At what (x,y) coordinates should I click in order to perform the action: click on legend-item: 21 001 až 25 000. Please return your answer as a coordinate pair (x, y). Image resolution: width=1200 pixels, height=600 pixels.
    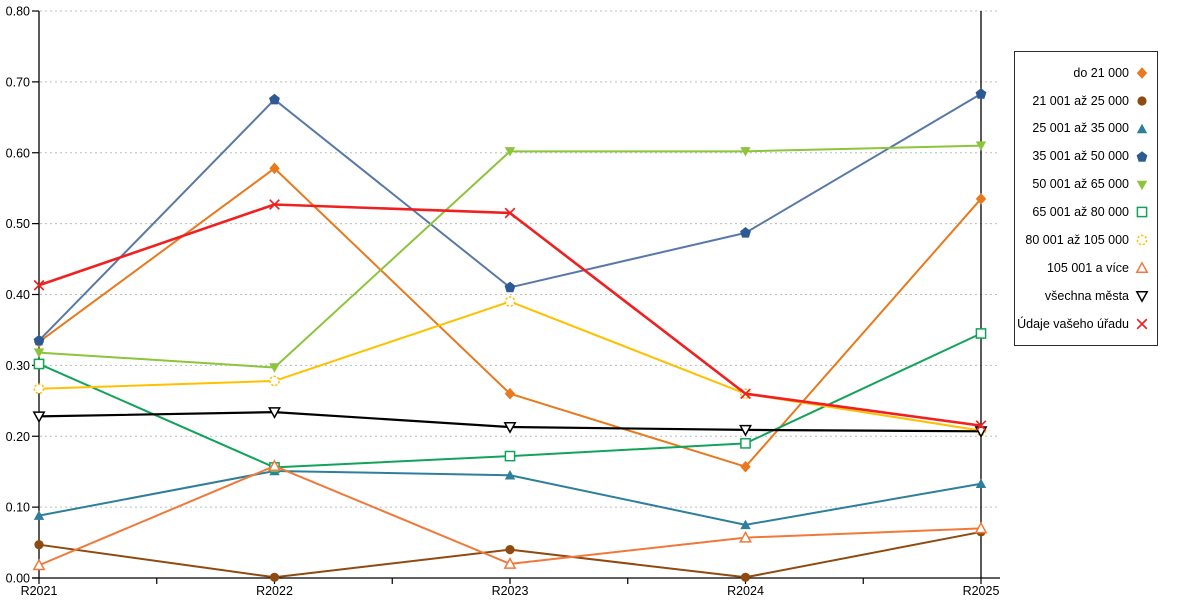
    Looking at the image, I should click on (1084, 101).